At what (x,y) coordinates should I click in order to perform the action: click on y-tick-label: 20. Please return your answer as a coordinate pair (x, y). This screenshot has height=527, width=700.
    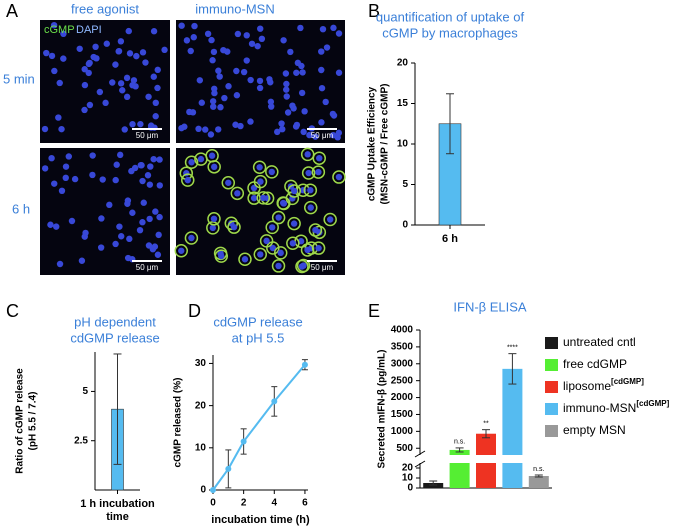
    Looking at the image, I should click on (403, 63).